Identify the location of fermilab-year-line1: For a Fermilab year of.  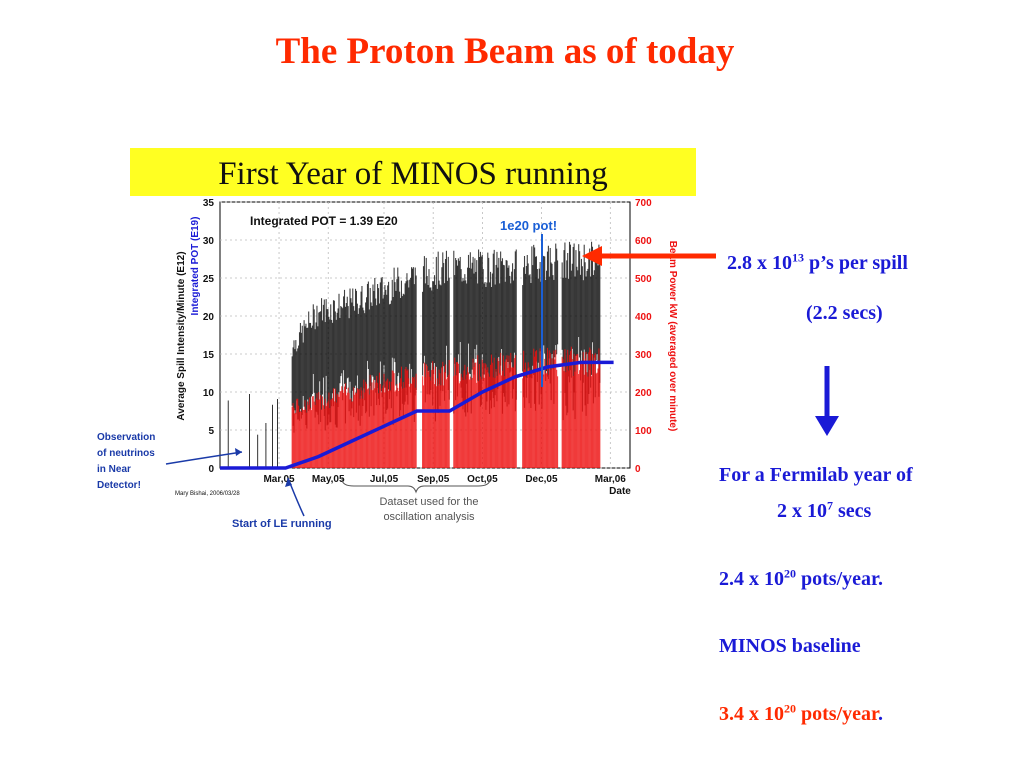
(816, 475).